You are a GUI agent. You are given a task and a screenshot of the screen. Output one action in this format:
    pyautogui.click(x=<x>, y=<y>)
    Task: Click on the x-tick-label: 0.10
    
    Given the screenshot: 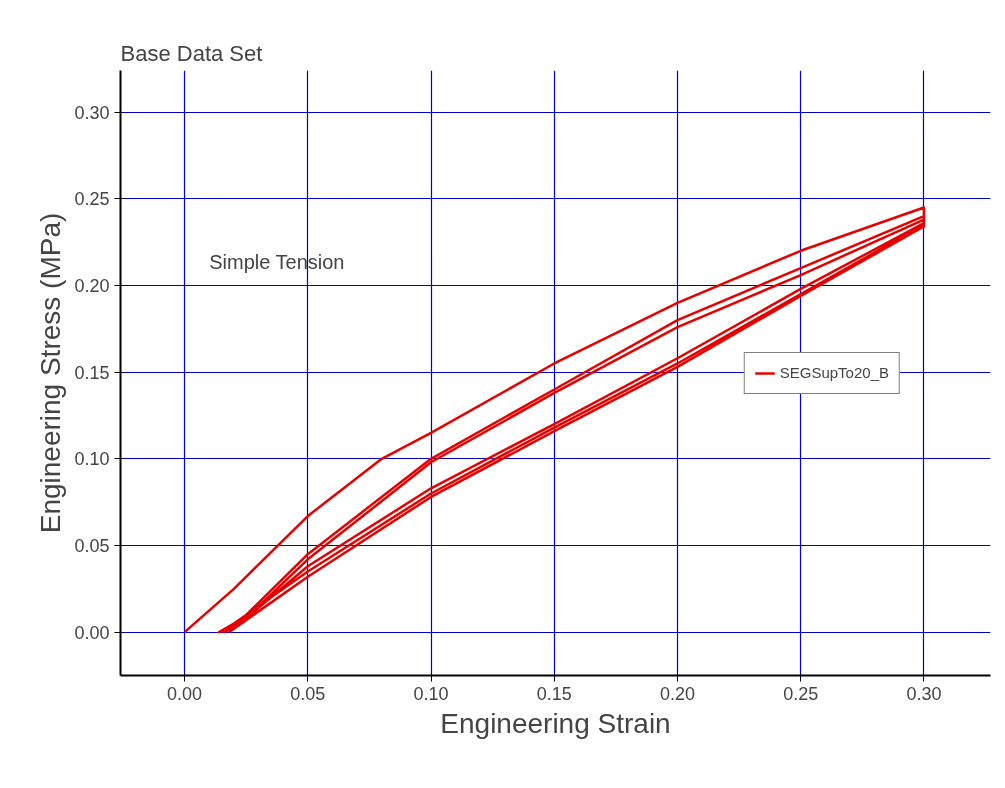 What is the action you would take?
    pyautogui.click(x=431, y=693)
    